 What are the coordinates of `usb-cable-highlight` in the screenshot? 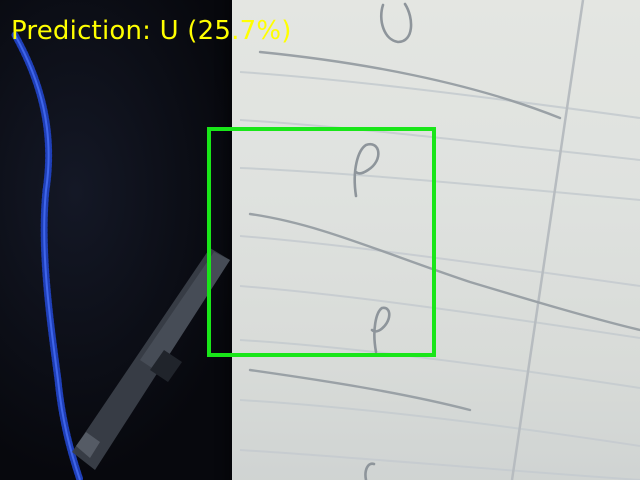 It's located at (47, 257).